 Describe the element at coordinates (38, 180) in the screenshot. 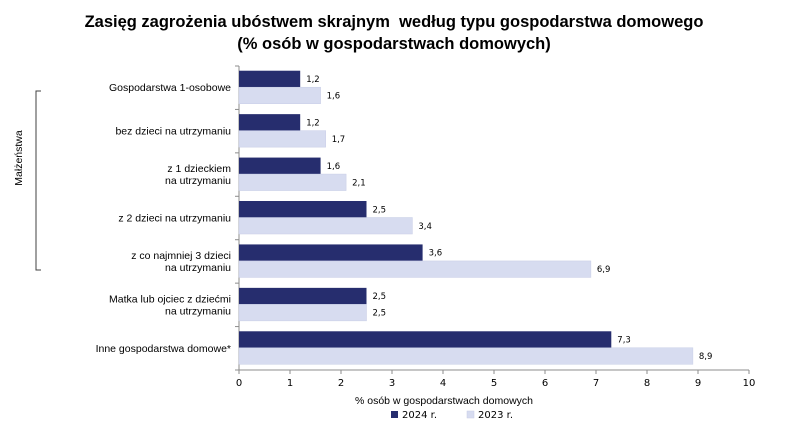

I see `group-bracket` at that location.